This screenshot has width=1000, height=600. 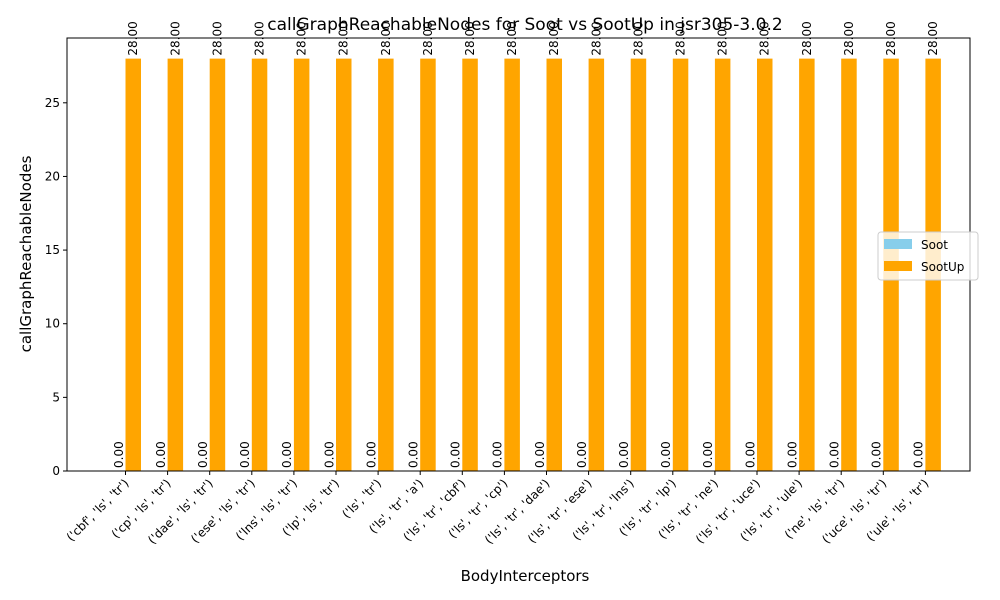 What do you see at coordinates (203, 454) in the screenshot?
I see `value-label-soot-2: 0.00` at bounding box center [203, 454].